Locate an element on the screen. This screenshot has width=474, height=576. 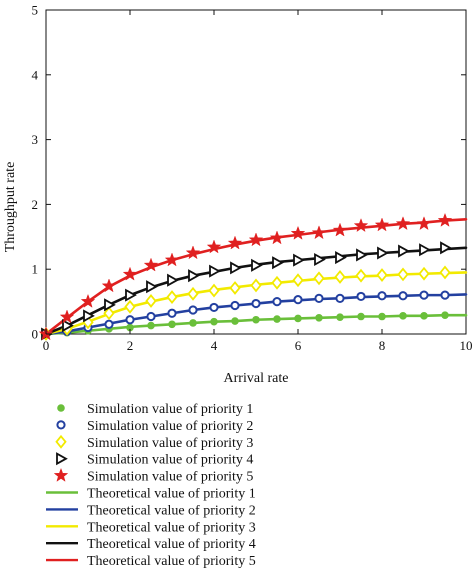
legend-entry-label: Theoretical value of priority 4 is located at coordinates (171, 544).